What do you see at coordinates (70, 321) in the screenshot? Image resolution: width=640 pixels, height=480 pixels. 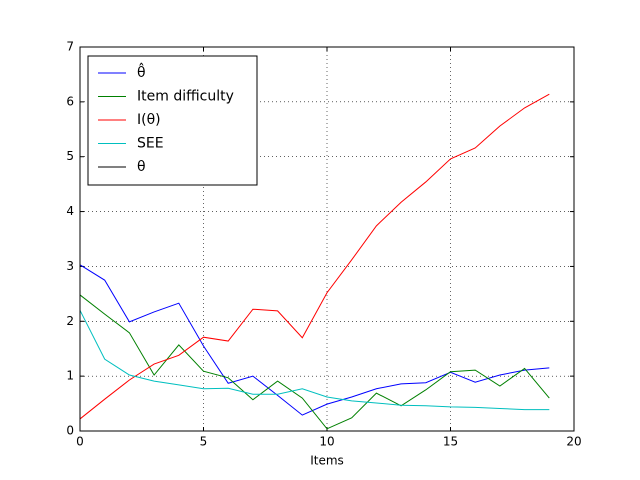 I see `y-tick-label: 2` at bounding box center [70, 321].